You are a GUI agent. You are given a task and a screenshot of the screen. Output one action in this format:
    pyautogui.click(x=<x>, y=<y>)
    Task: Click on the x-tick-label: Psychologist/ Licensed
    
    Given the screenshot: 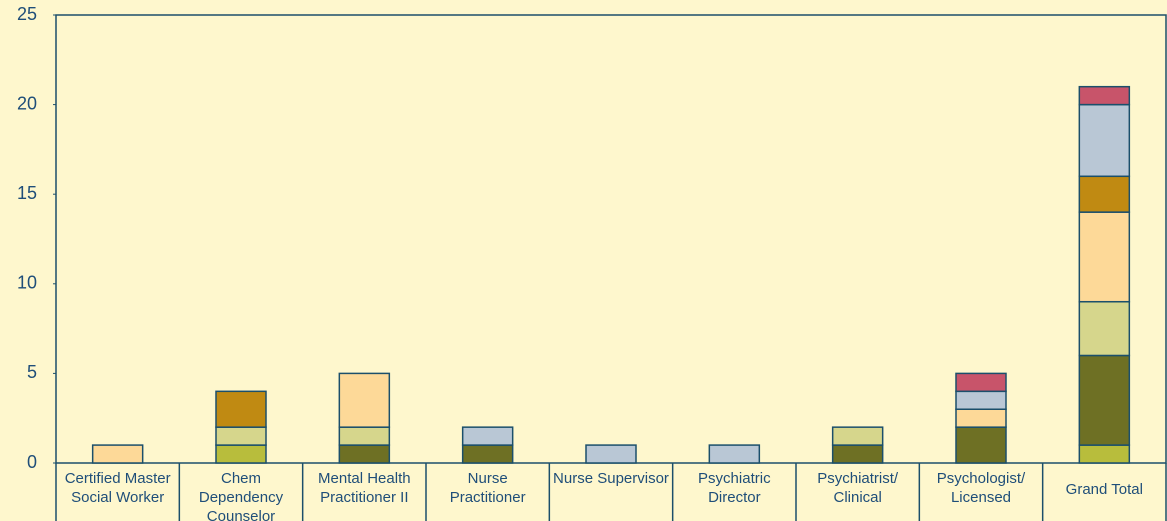 What is the action you would take?
    pyautogui.click(x=981, y=488)
    